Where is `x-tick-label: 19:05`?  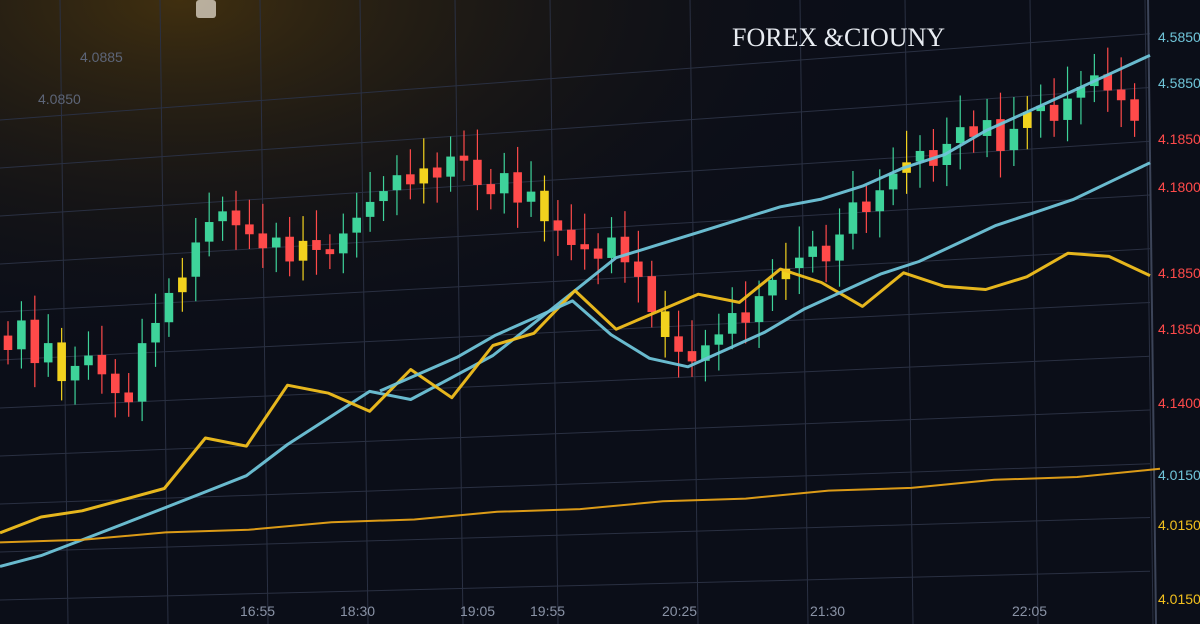
x-tick-label: 19:05 is located at coordinates (477, 611).